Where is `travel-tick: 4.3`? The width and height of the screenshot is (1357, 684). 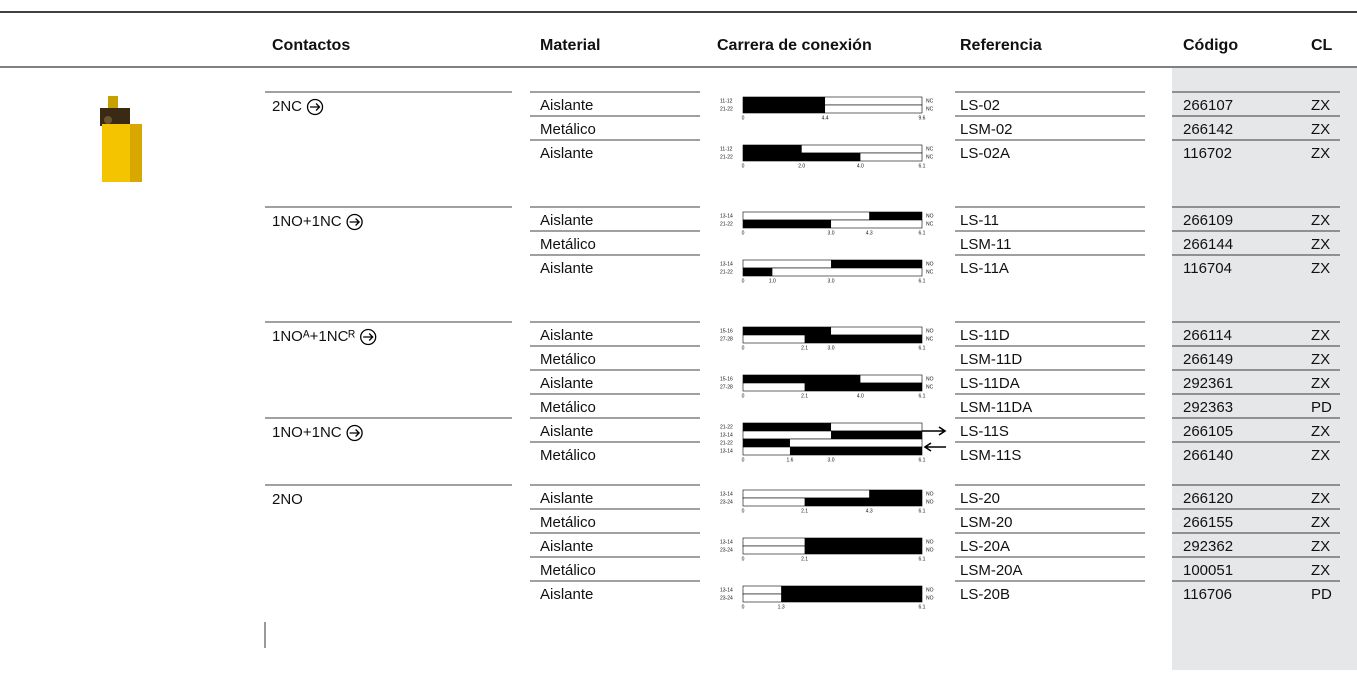 travel-tick: 4.3 is located at coordinates (869, 233).